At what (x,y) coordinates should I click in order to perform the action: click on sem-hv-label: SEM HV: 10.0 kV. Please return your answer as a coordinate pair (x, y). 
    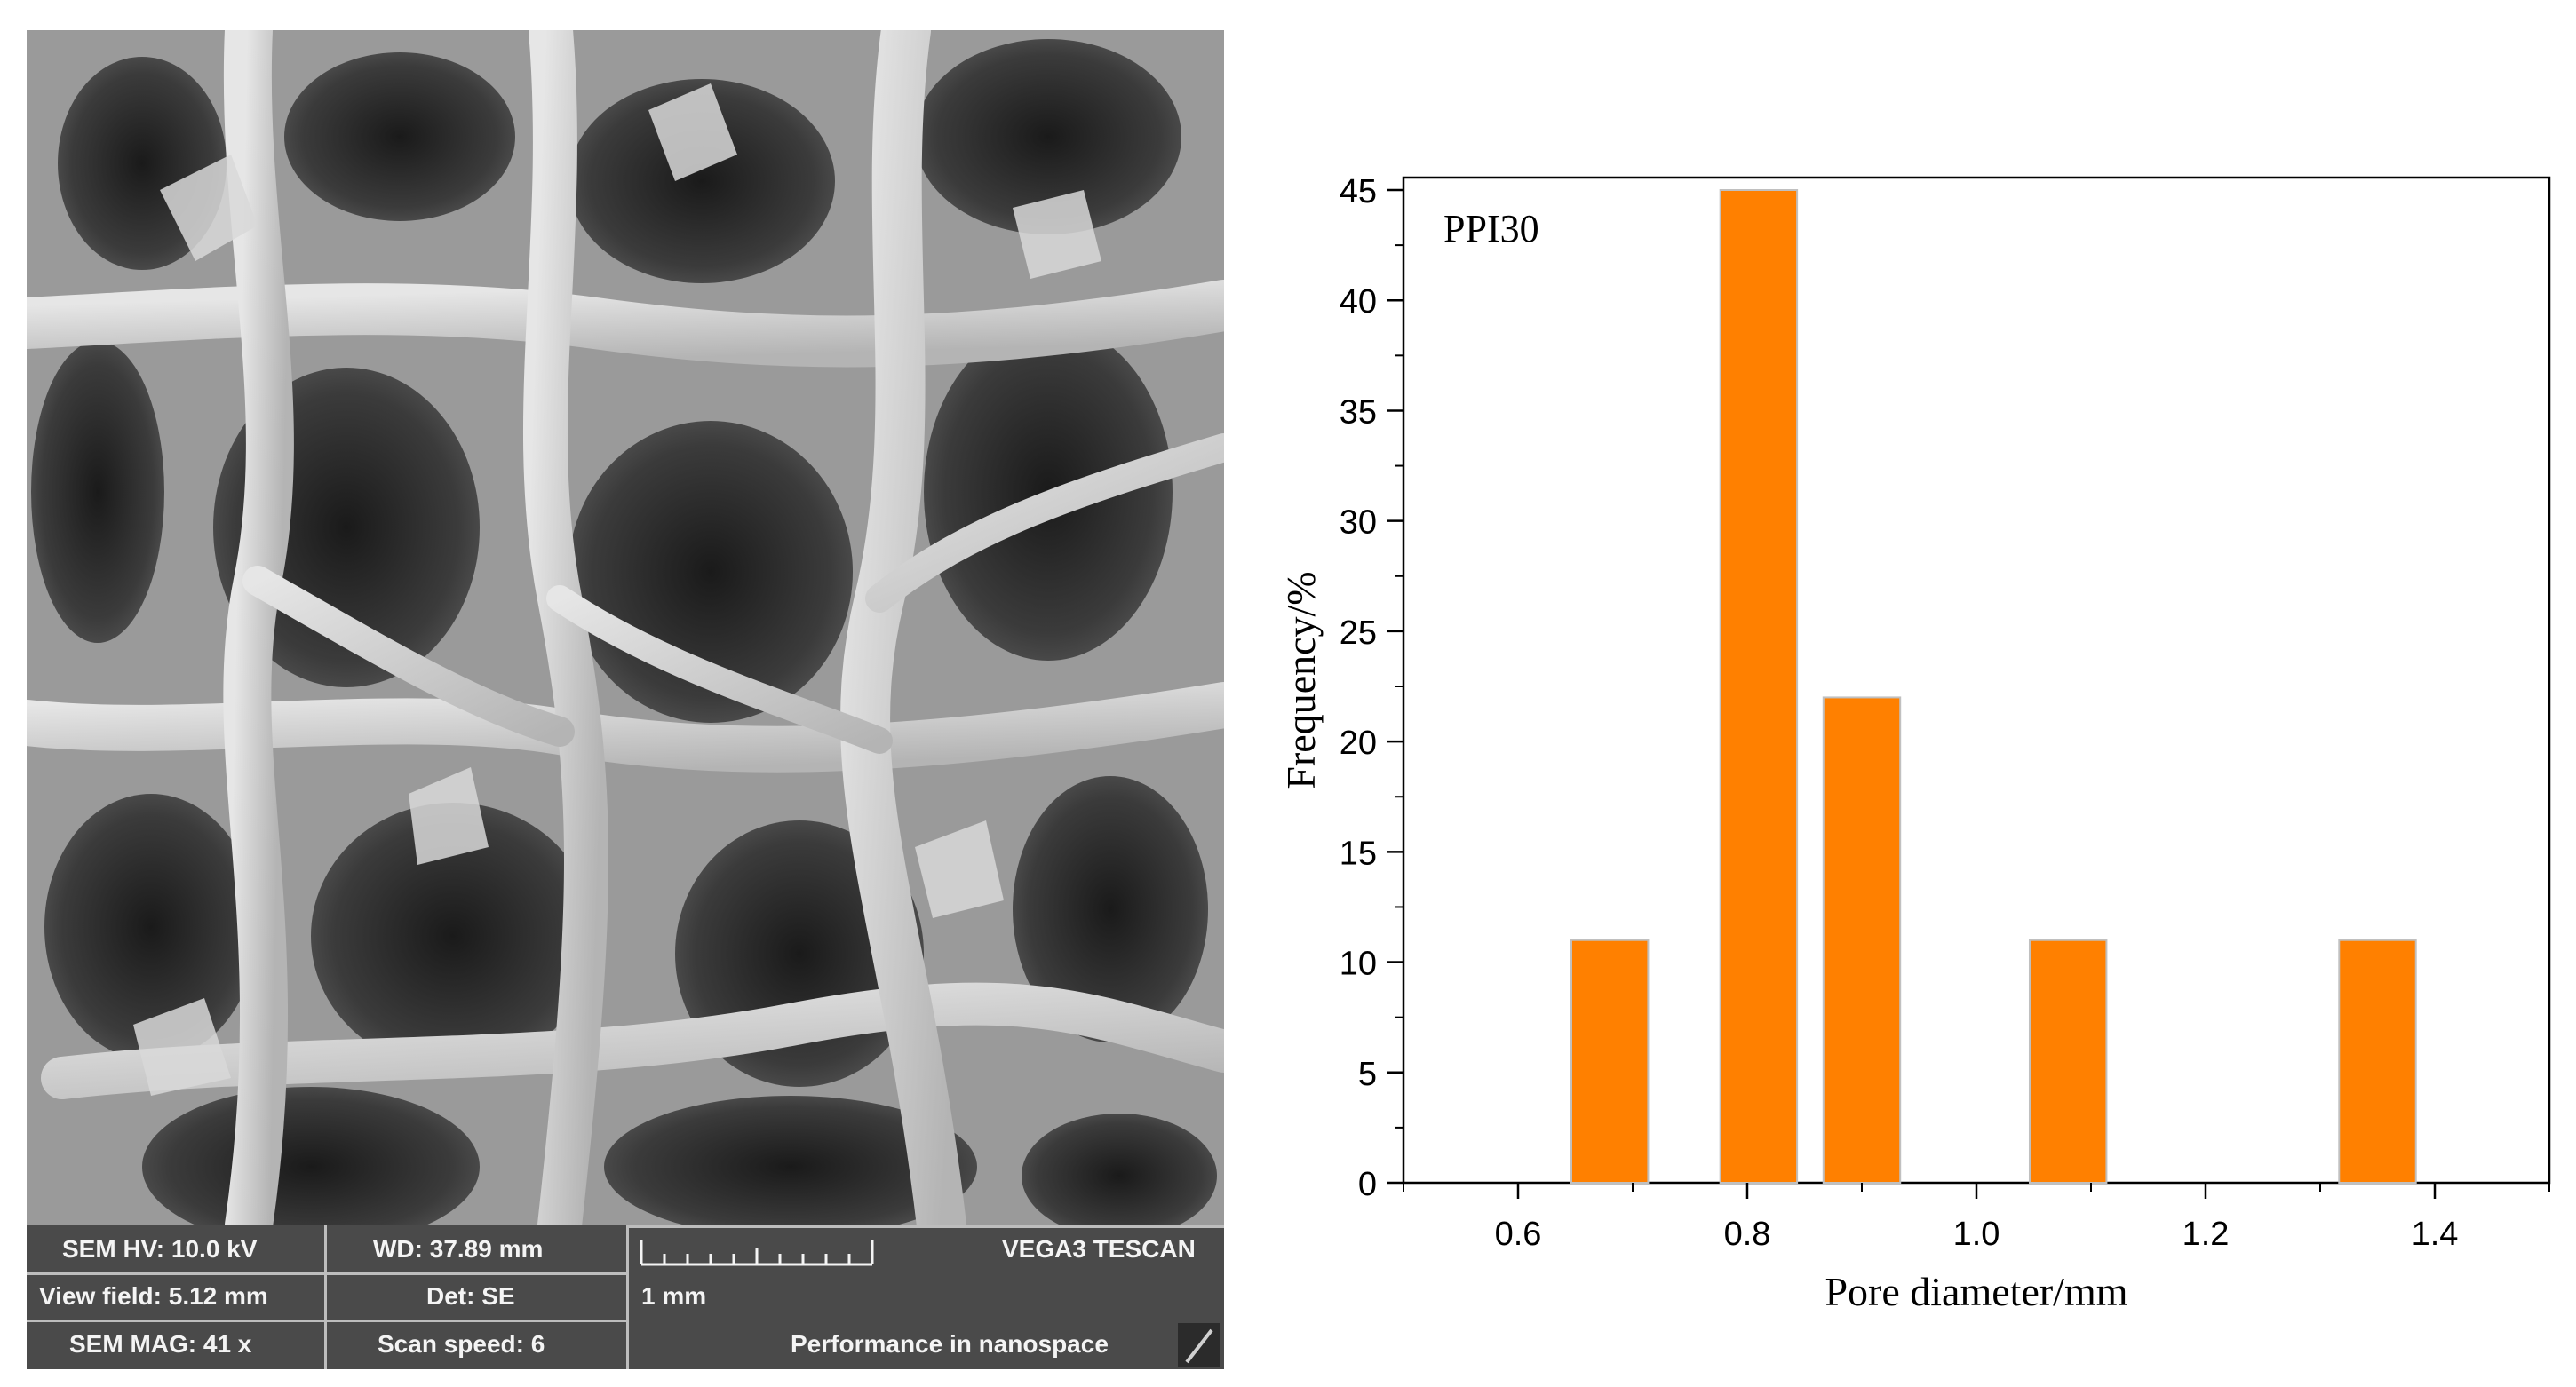
    Looking at the image, I should click on (160, 1248).